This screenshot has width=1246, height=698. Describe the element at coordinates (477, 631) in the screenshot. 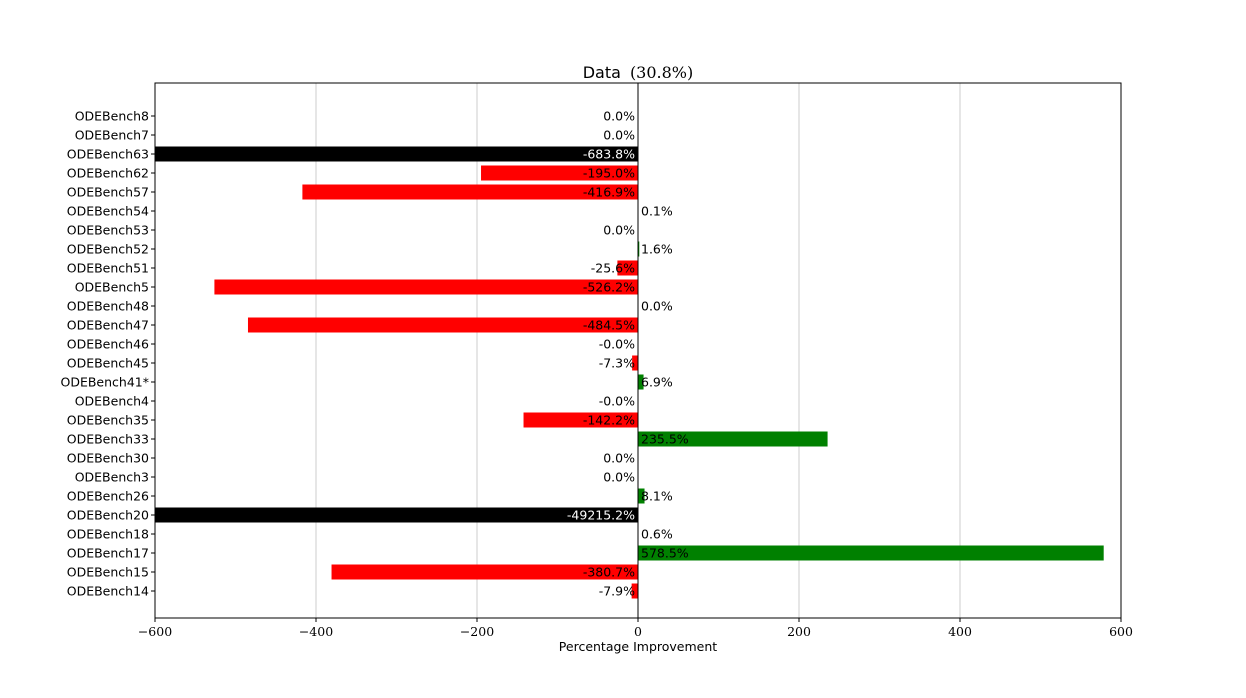

I see `x-tick-label: −200` at that location.